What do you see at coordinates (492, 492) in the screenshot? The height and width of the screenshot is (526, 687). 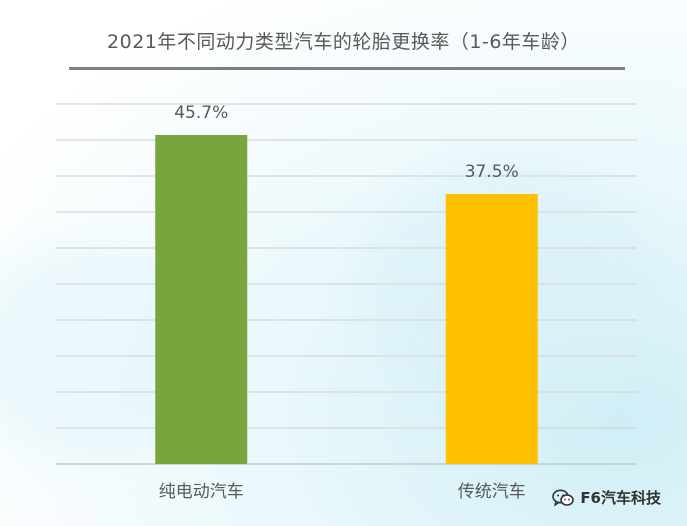 I see `category-label: 传统汽车` at bounding box center [492, 492].